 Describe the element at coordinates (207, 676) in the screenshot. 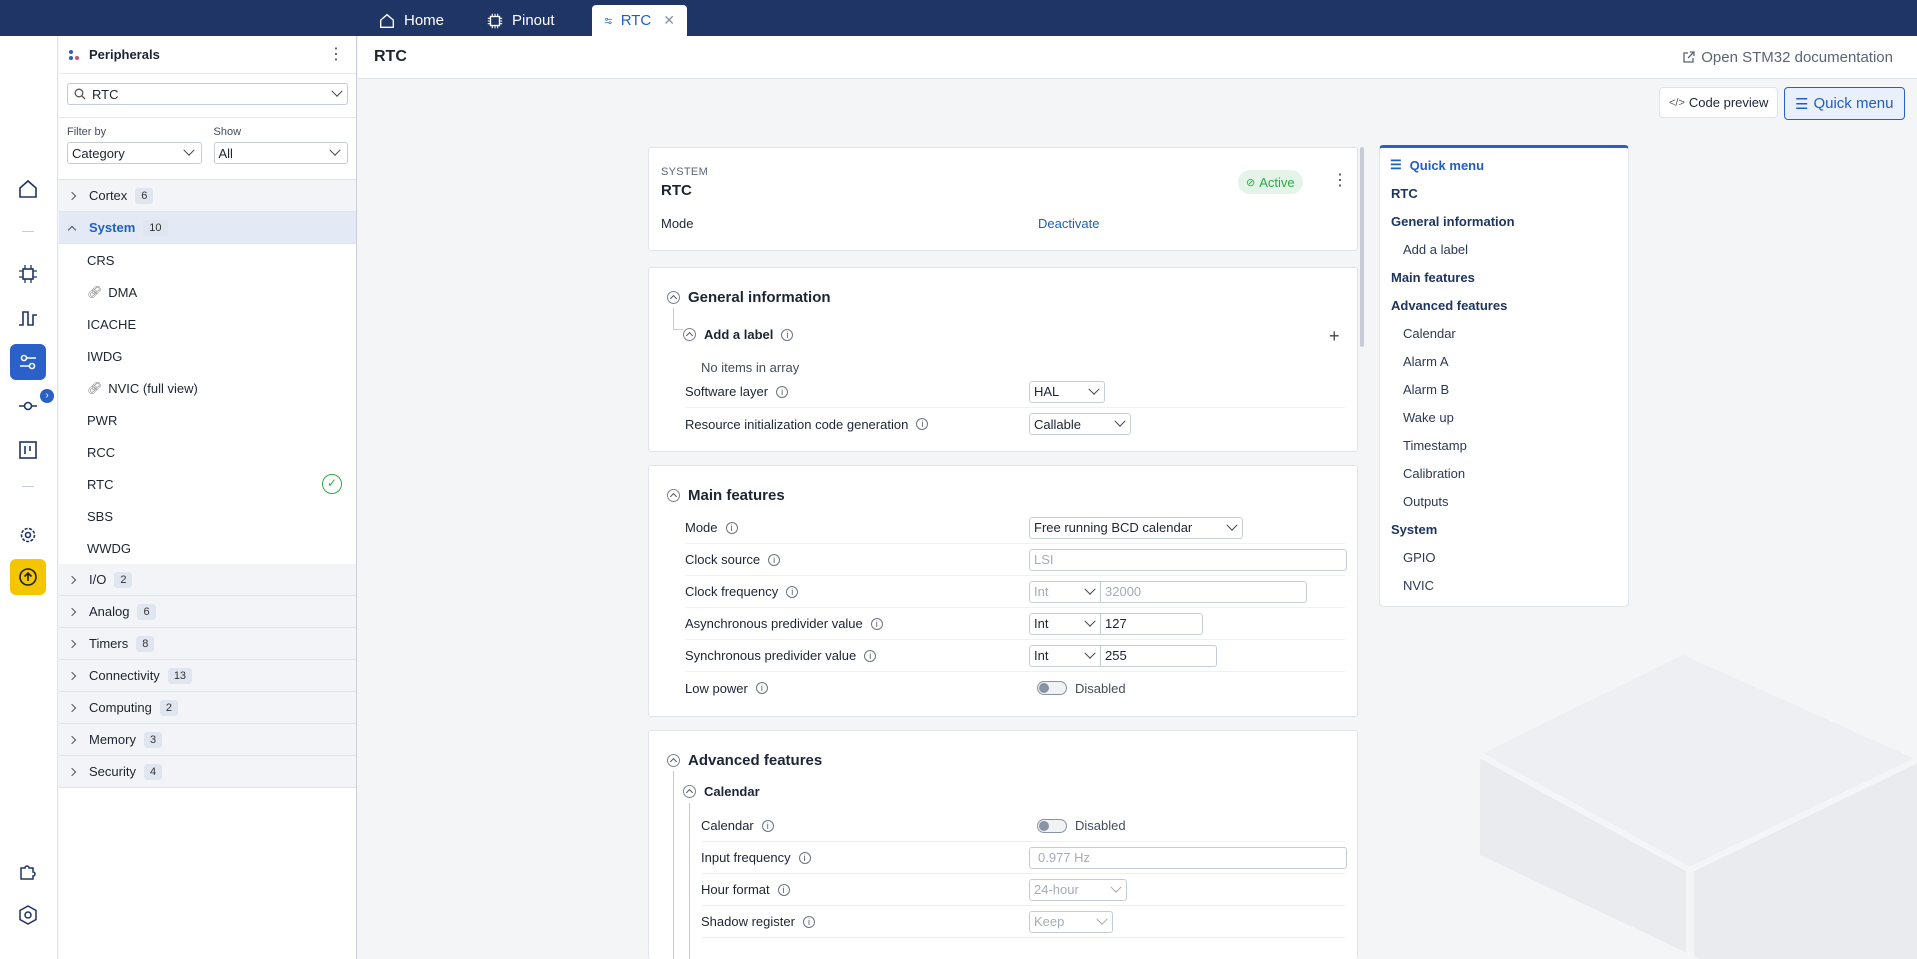

I see `category-connectivity: Connectivity 13` at that location.